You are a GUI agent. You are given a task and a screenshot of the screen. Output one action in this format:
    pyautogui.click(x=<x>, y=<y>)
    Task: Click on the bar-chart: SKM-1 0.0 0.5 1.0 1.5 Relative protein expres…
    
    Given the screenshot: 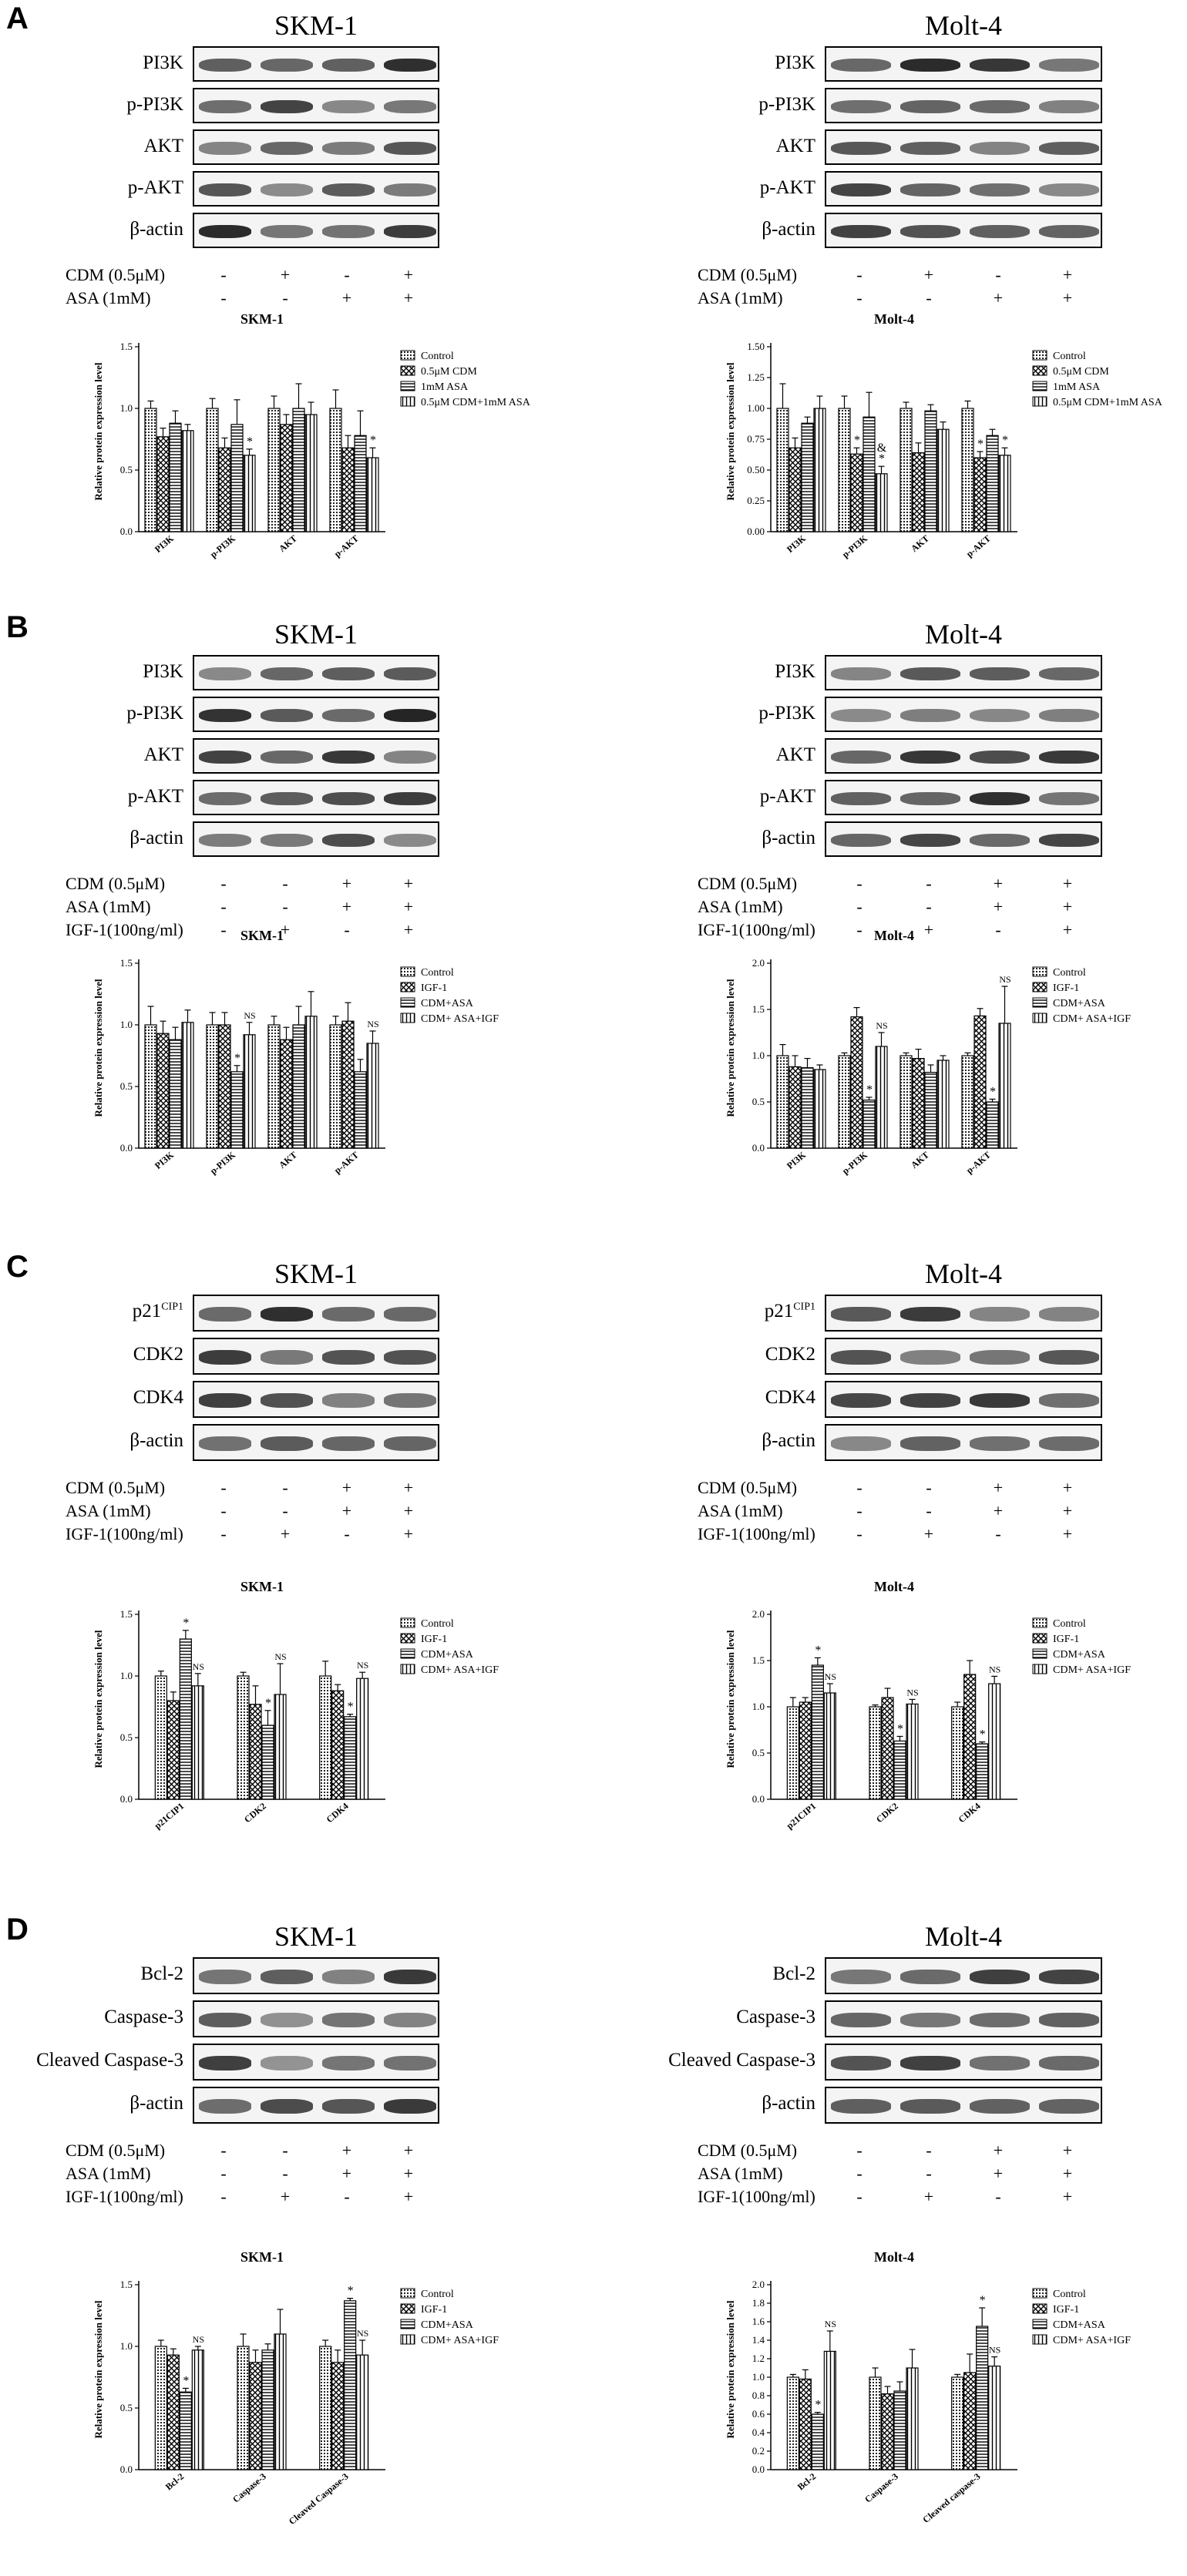 What is the action you would take?
    pyautogui.click(x=295, y=2388)
    